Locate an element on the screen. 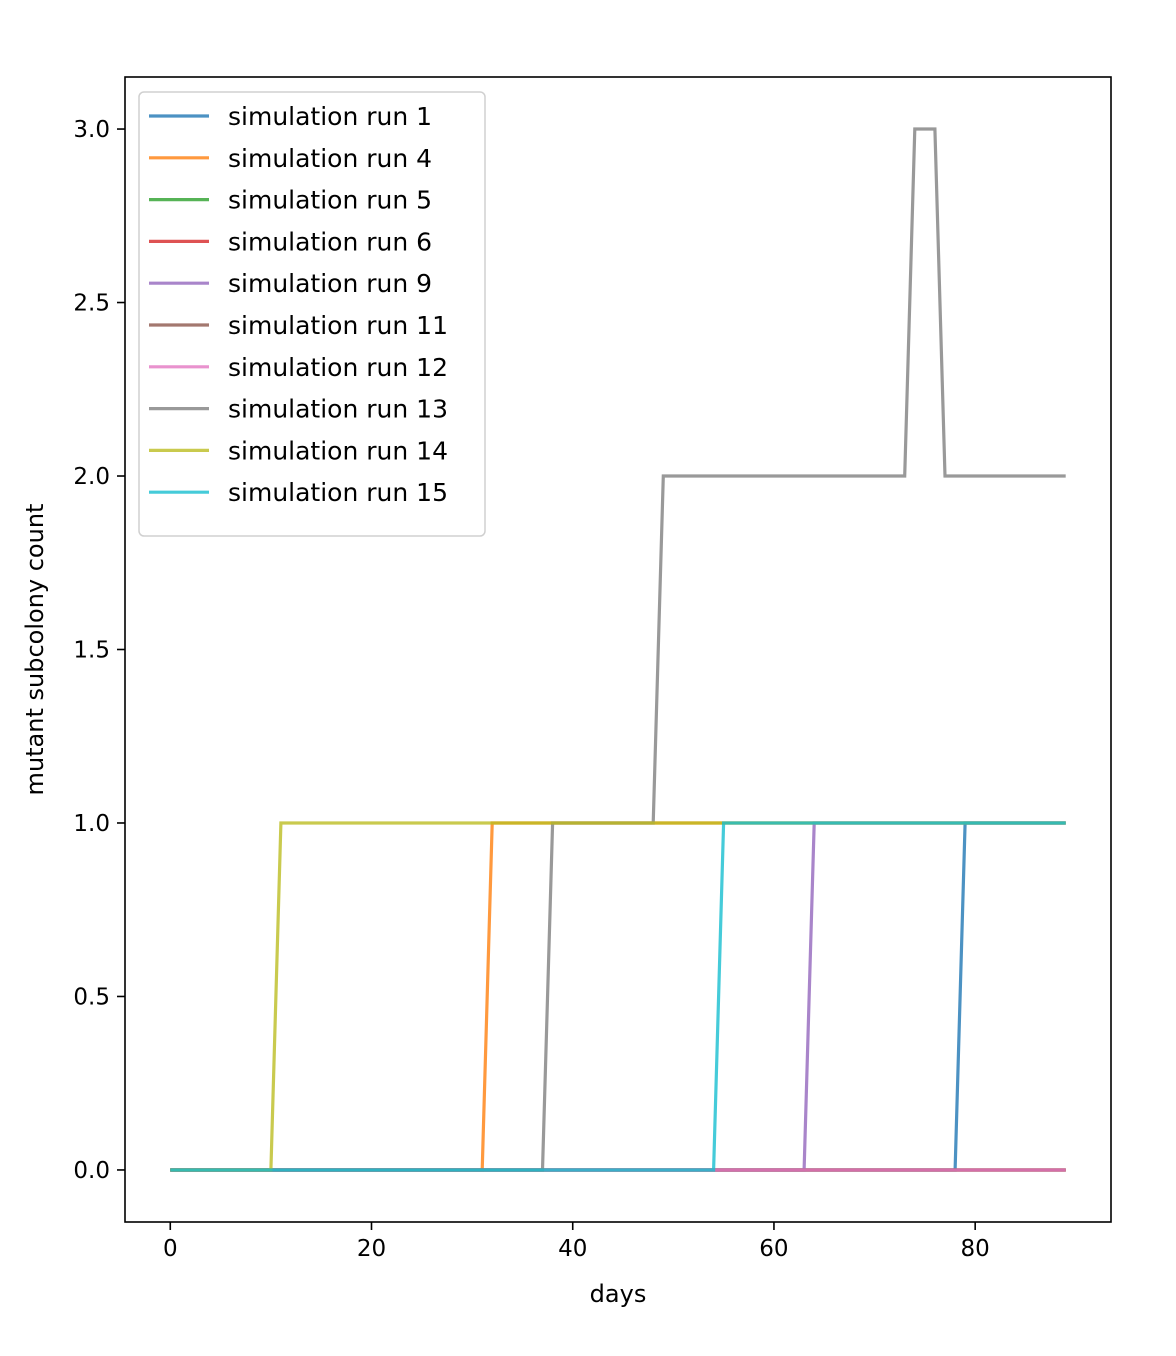  x-axis-label: days is located at coordinates (618, 1294).